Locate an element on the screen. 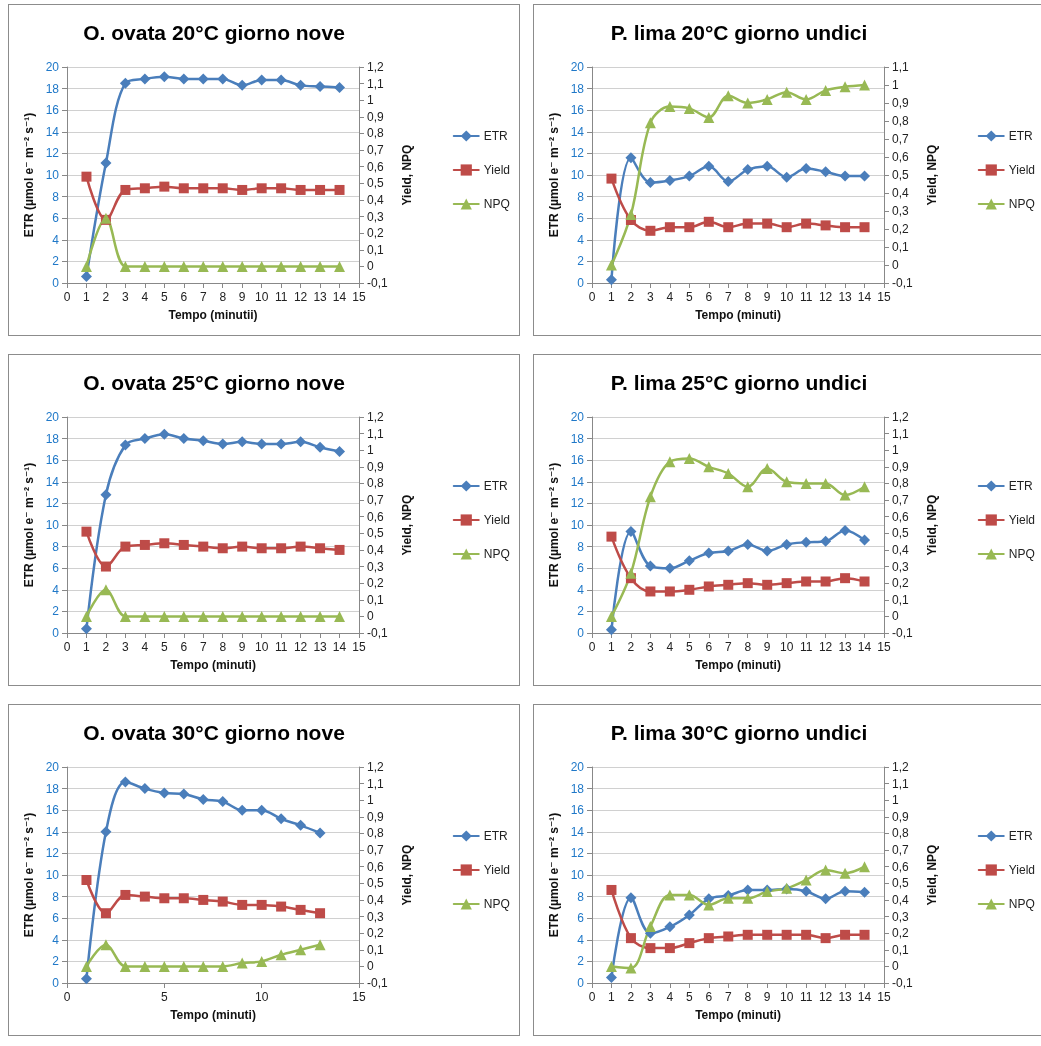 This screenshot has height=1046, width=1041. y-tick-label: 10 is located at coordinates (52, 175).